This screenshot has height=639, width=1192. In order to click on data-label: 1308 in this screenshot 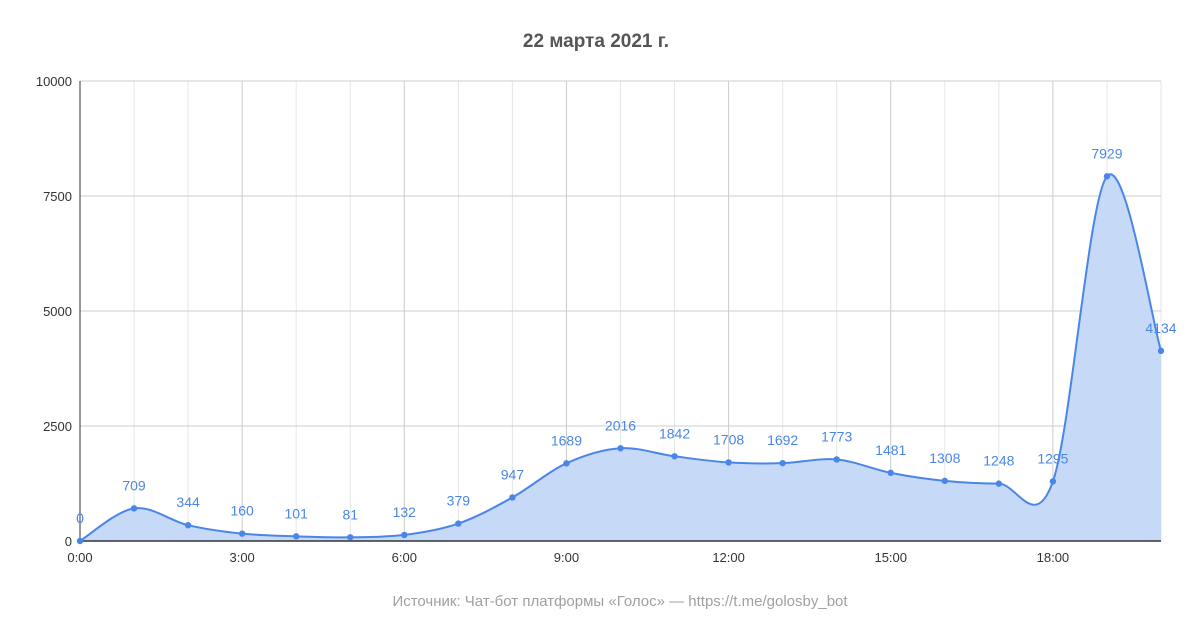, I will do `click(944, 458)`.